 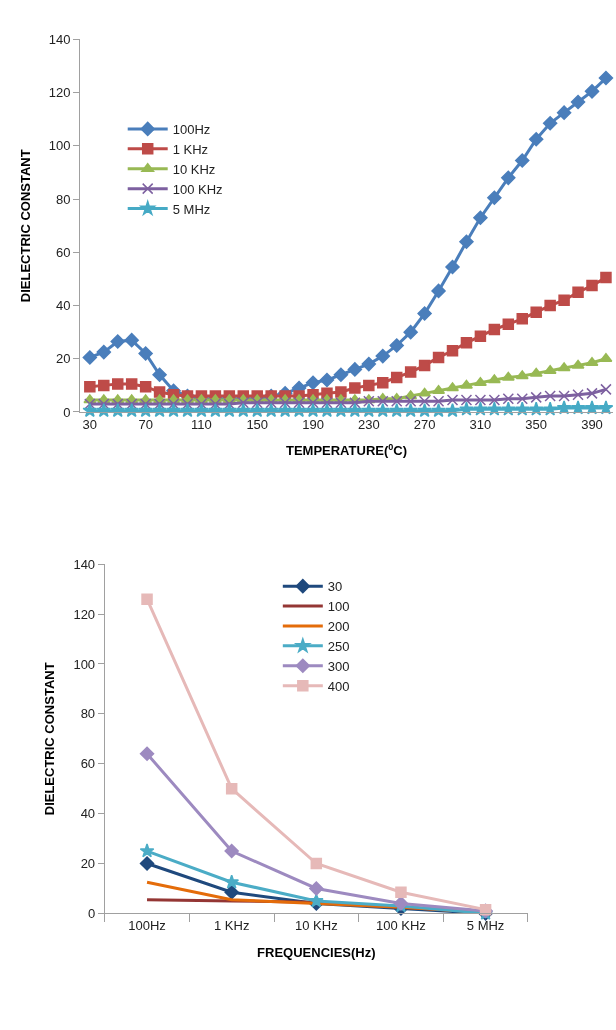 What do you see at coordinates (592, 424) in the screenshot?
I see `x-tick-label: 390` at bounding box center [592, 424].